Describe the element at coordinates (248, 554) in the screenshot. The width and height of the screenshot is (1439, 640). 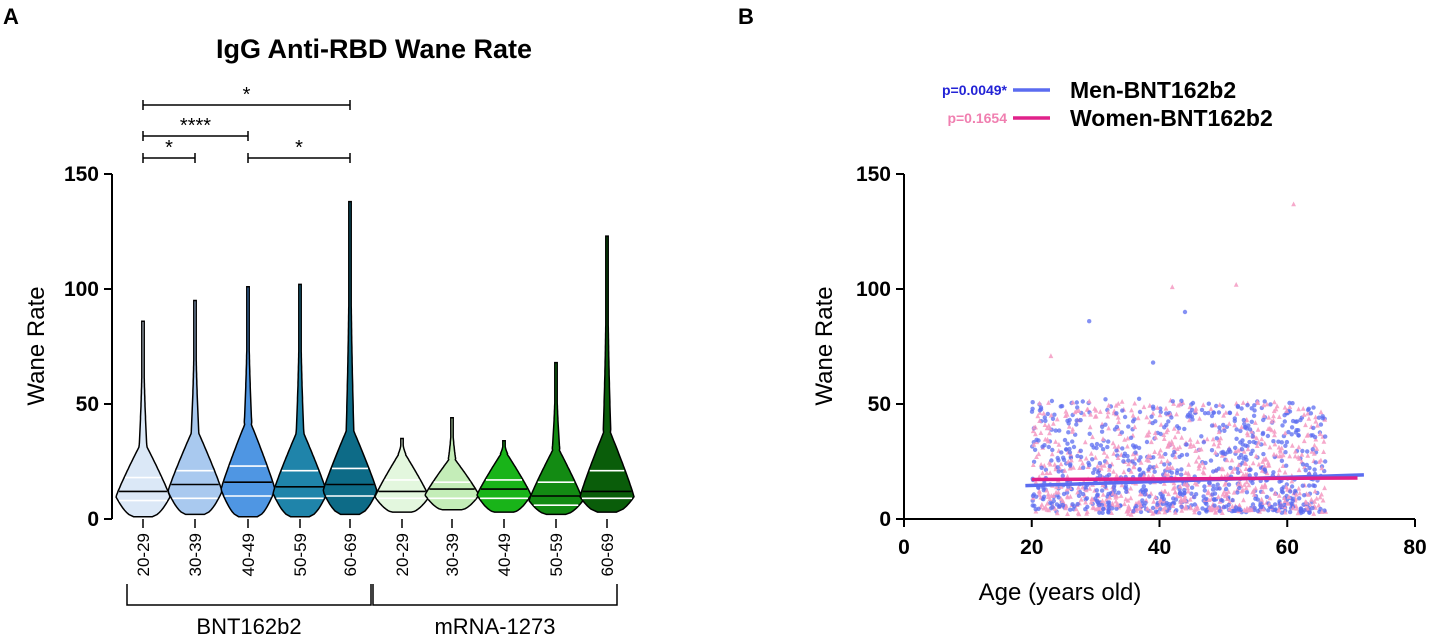
I see `x-tick-label: 40-49` at that location.